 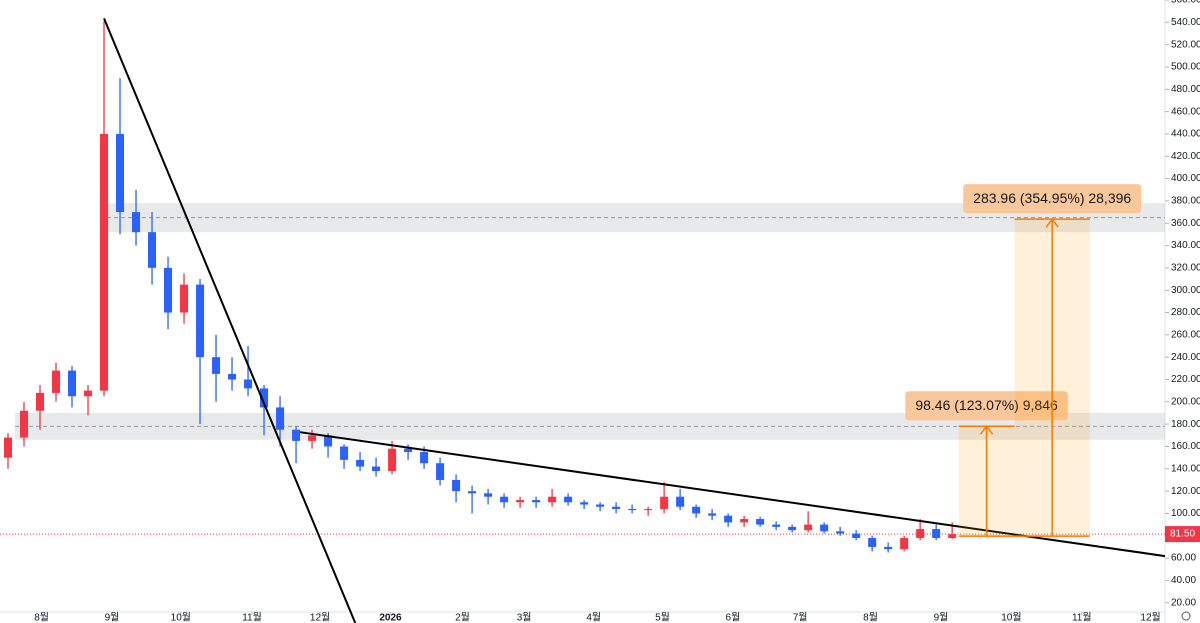 I want to click on y-tick-label: 520.00, so click(x=1185, y=44).